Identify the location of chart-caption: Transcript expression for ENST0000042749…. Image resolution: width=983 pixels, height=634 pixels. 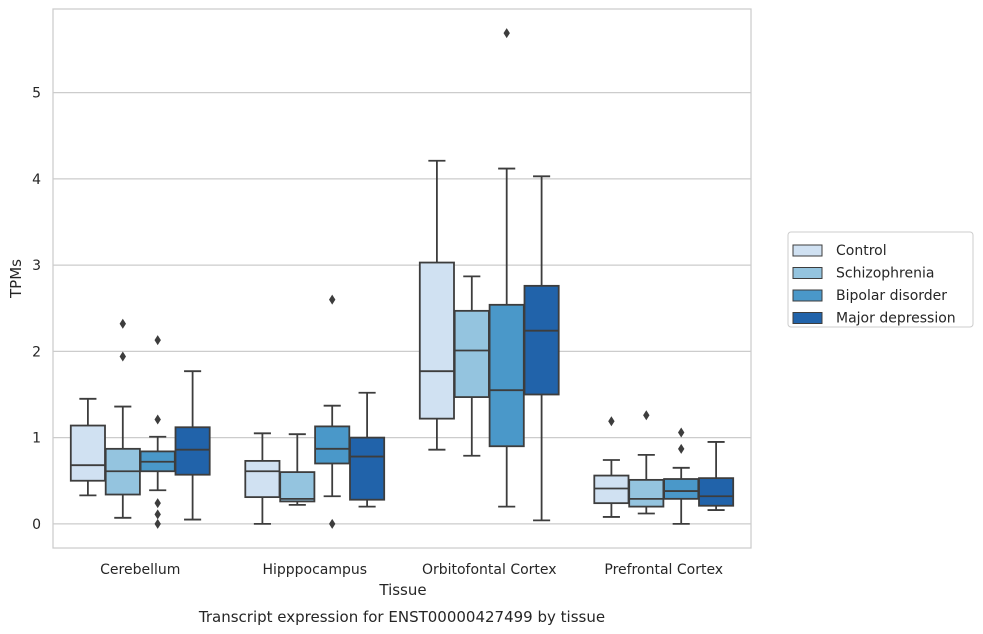
(401, 617).